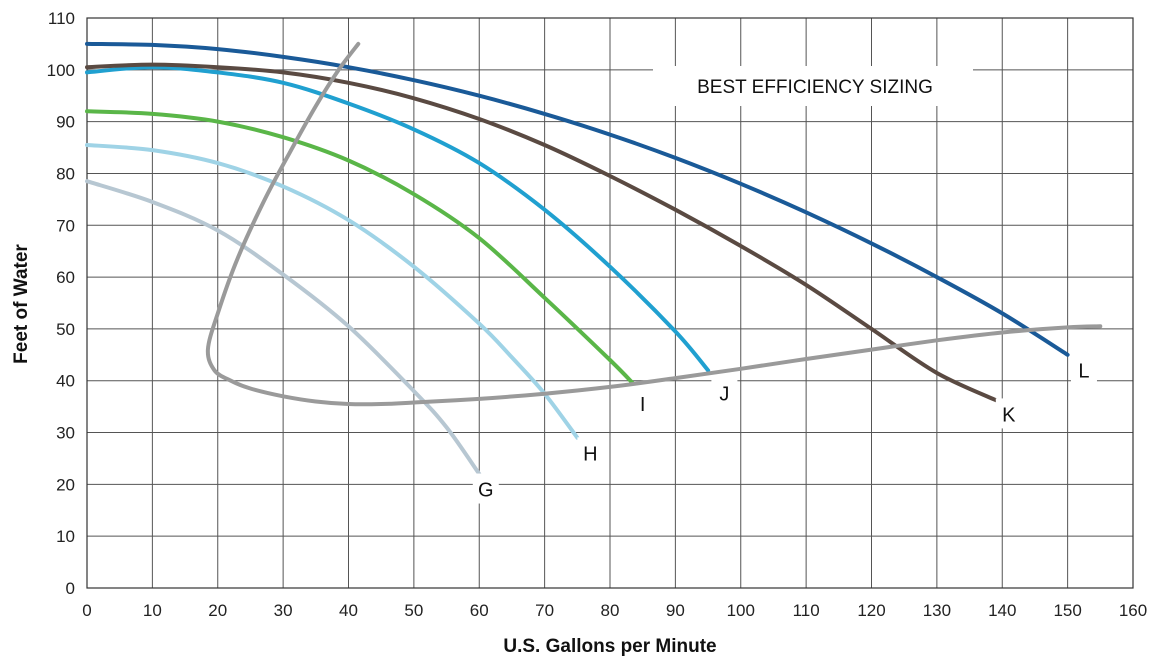  What do you see at coordinates (65, 381) in the screenshot?
I see `y-tick-label: 40` at bounding box center [65, 381].